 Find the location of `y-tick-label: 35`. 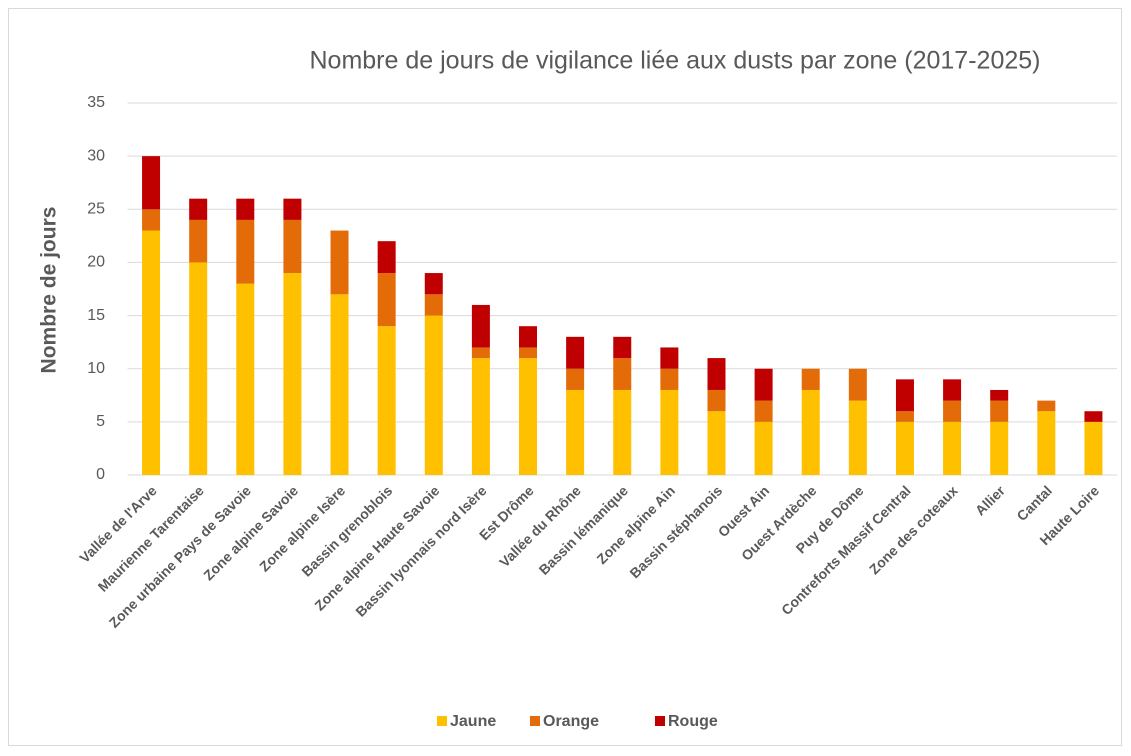

y-tick-label: 35 is located at coordinates (96, 102).